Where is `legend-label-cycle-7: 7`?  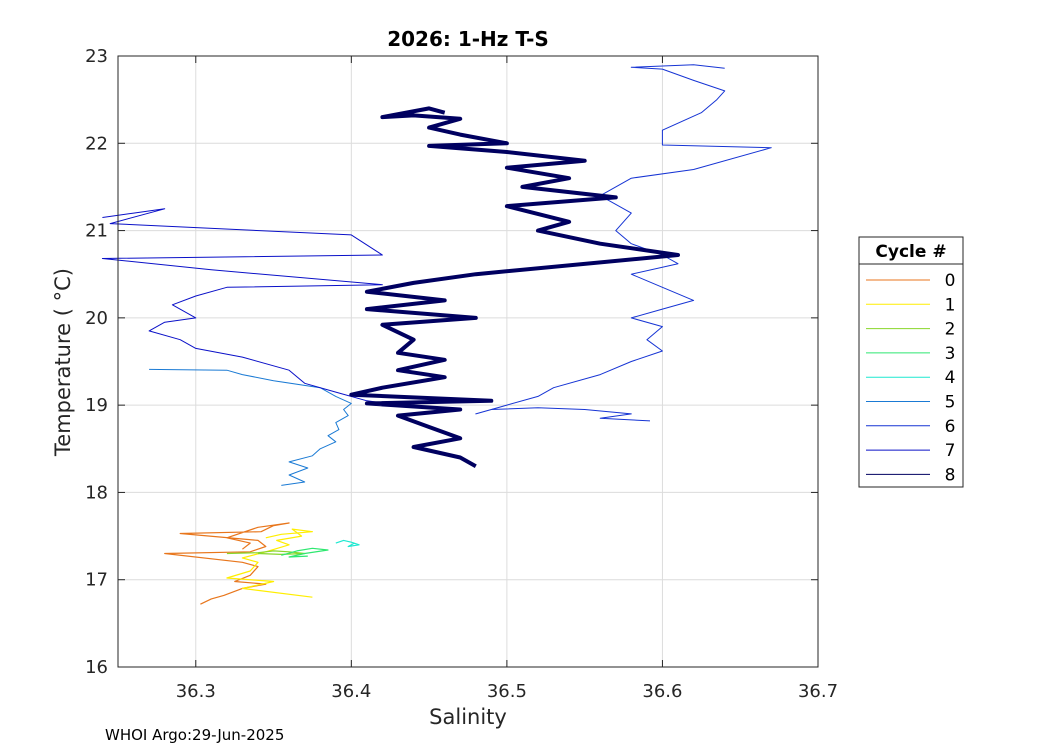
legend-label-cycle-7: 7 is located at coordinates (950, 451).